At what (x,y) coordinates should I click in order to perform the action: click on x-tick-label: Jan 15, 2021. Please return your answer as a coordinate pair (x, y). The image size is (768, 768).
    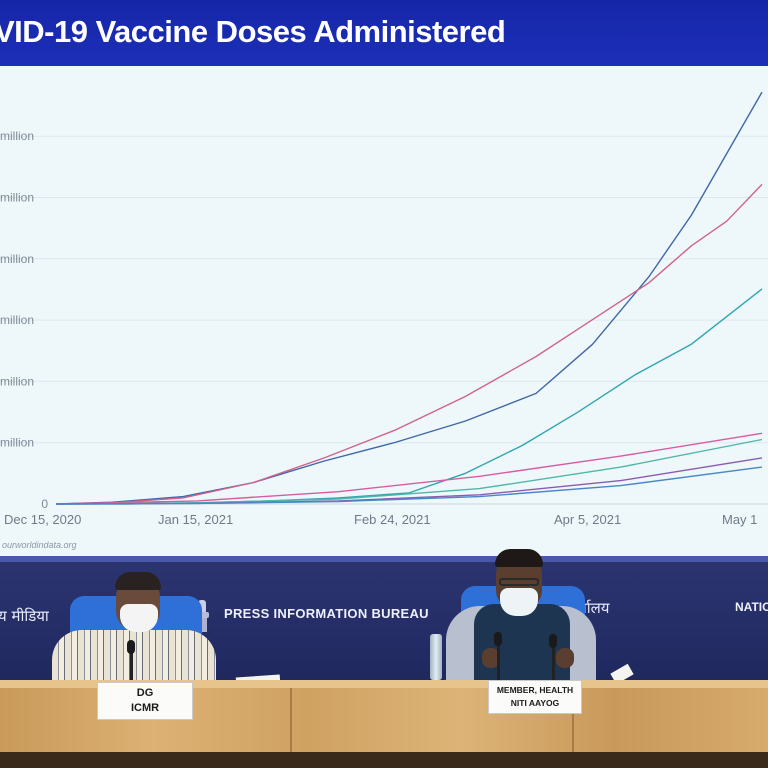
    Looking at the image, I should click on (195, 519).